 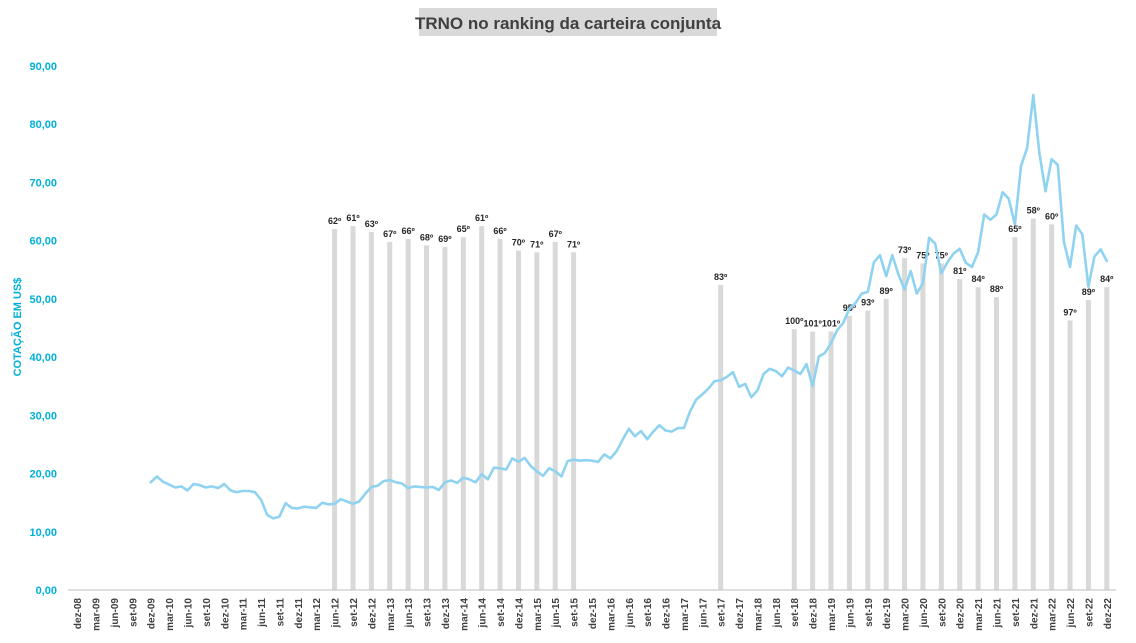 What do you see at coordinates (500, 231) in the screenshot?
I see `bar-data-label: 66º` at bounding box center [500, 231].